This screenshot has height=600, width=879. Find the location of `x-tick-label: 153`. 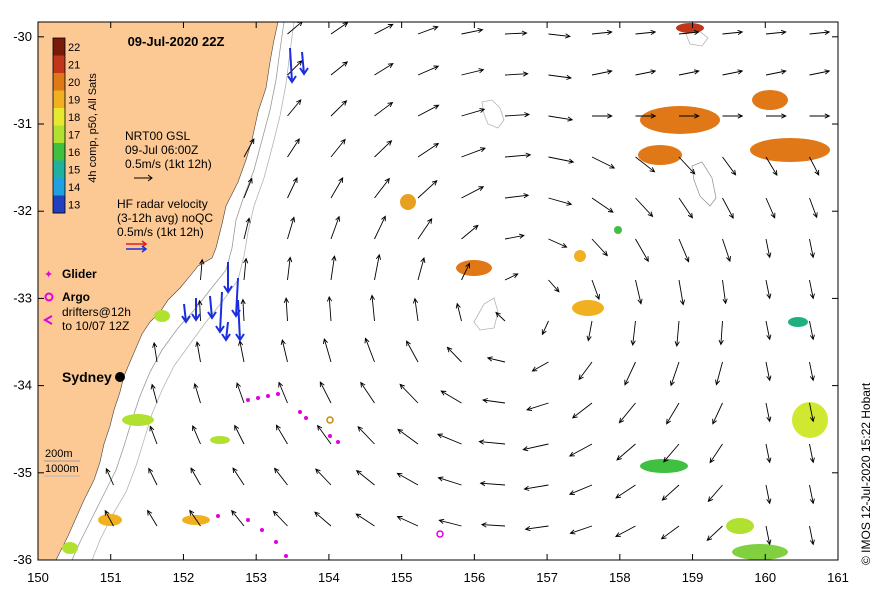

x-tick-label: 153 is located at coordinates (256, 577).